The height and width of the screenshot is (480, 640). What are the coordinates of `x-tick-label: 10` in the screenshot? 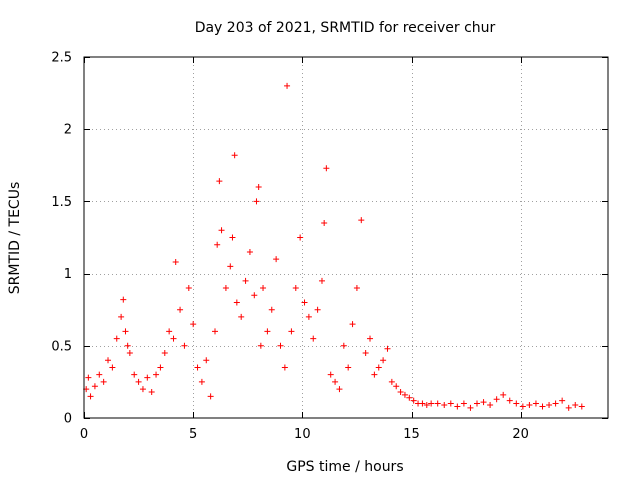 It's located at (302, 434).